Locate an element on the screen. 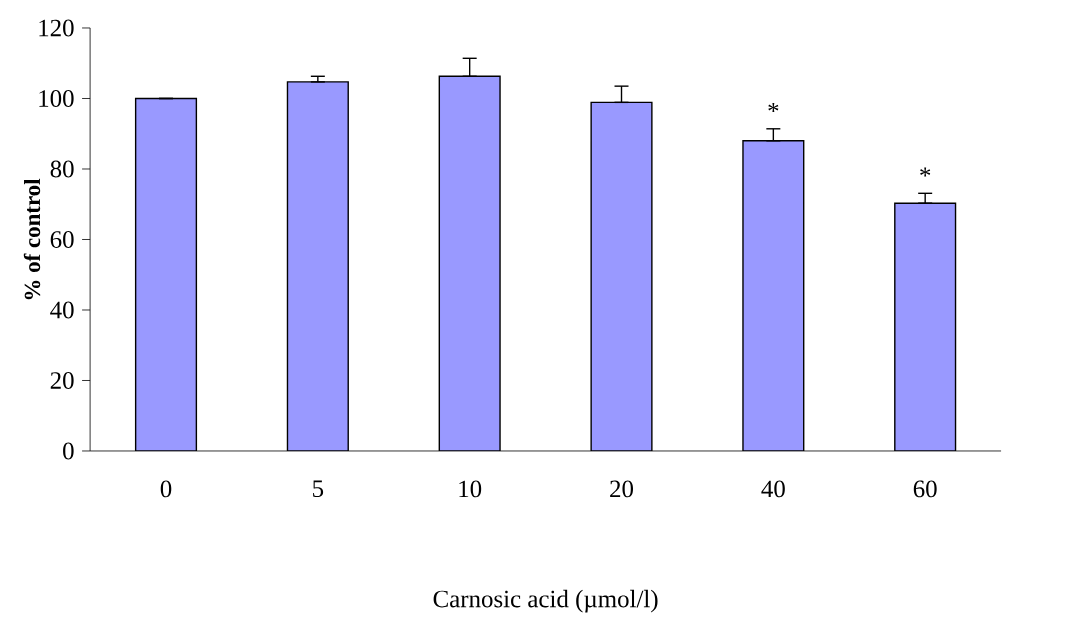  x-tick-label: 60 is located at coordinates (925, 489).